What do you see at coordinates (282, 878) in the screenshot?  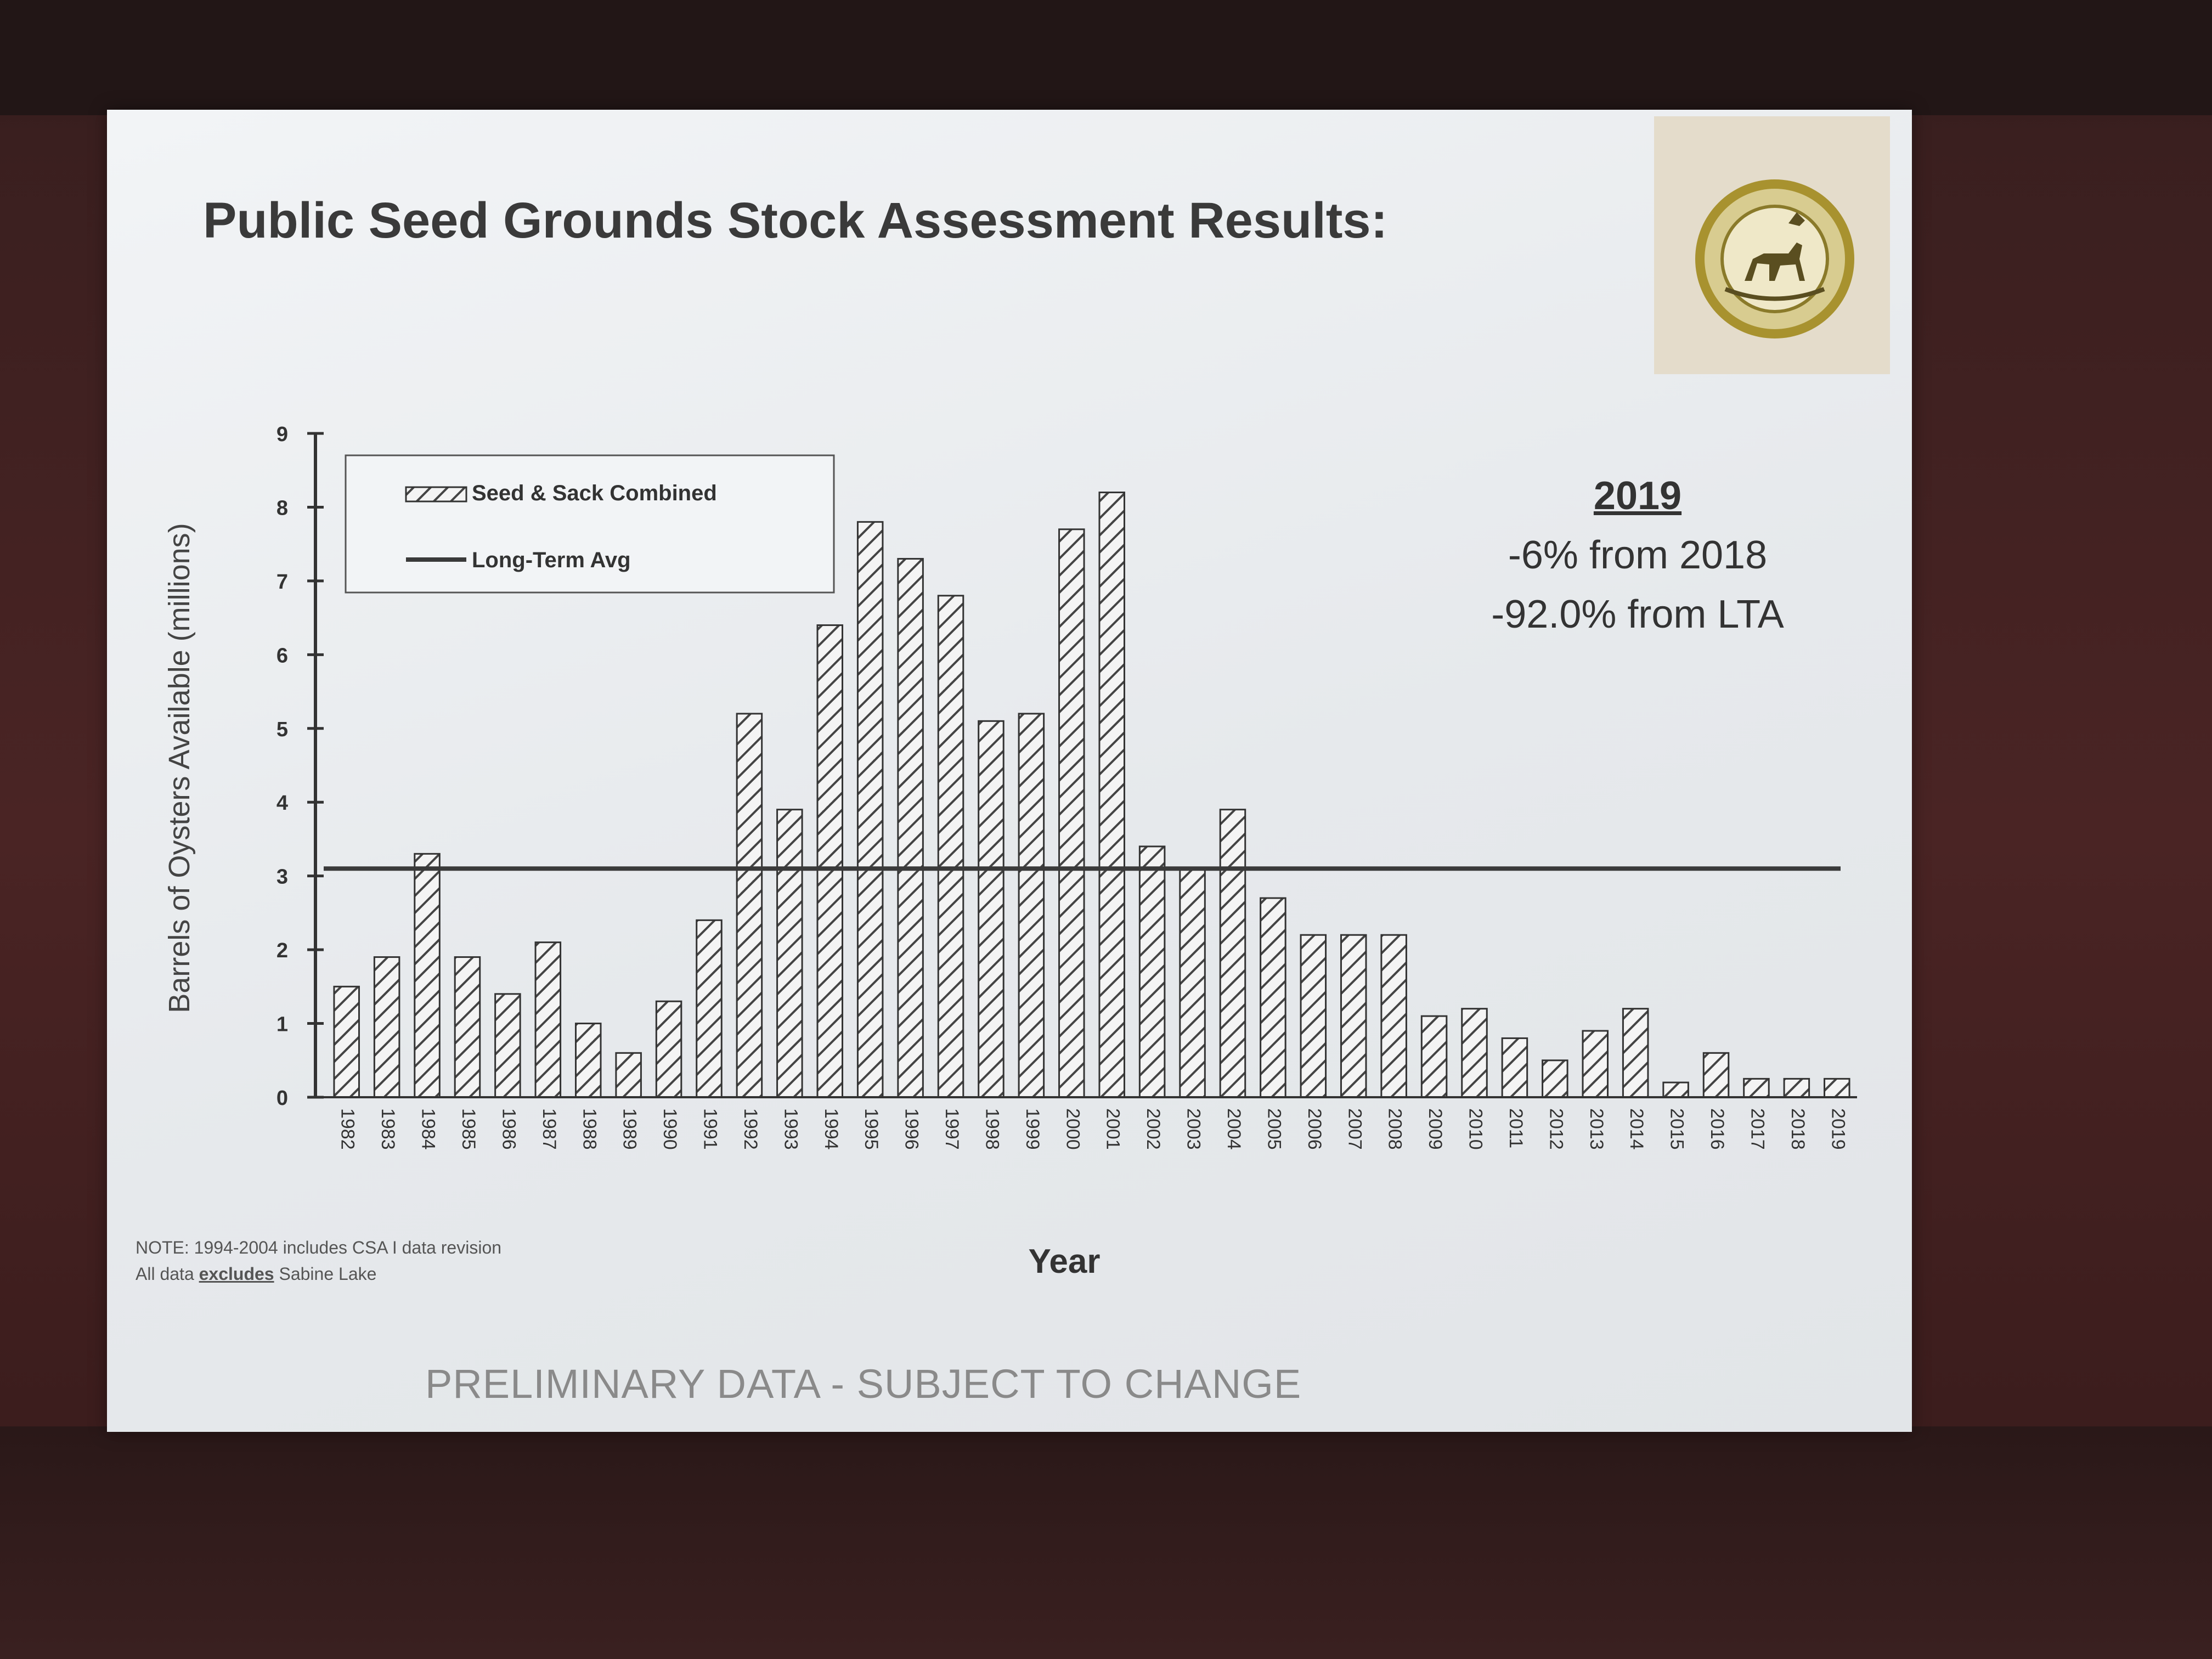 I see `y-tick-label: 3` at bounding box center [282, 878].